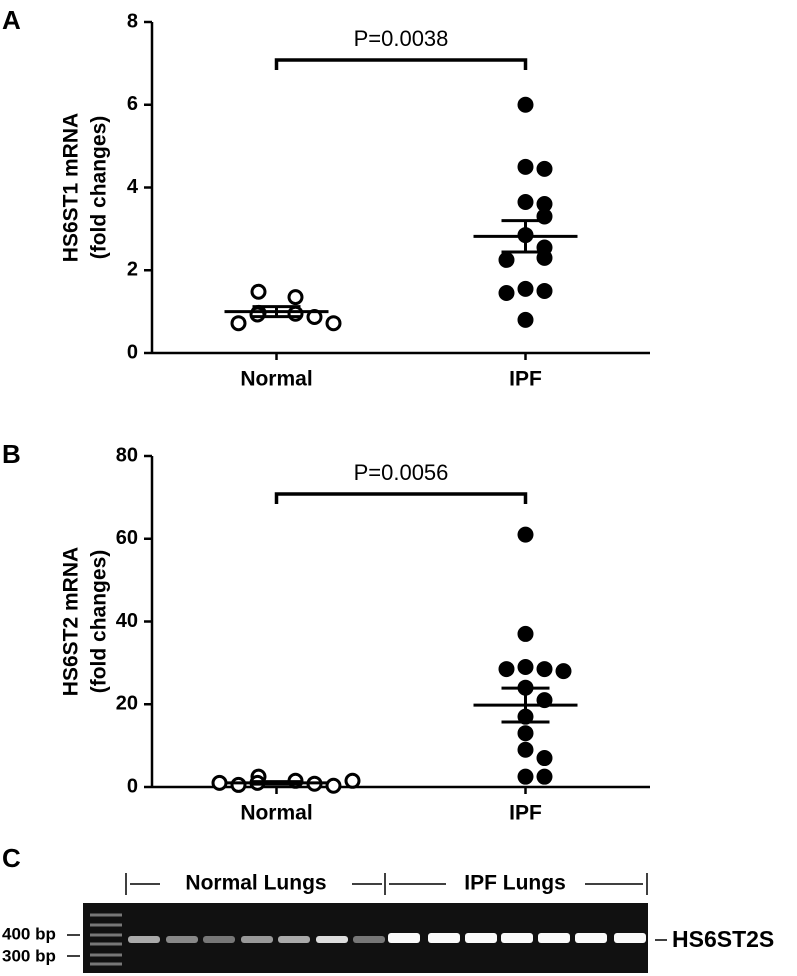 The height and width of the screenshot is (976, 797). I want to click on y-tick-label: 80, so click(127, 455).